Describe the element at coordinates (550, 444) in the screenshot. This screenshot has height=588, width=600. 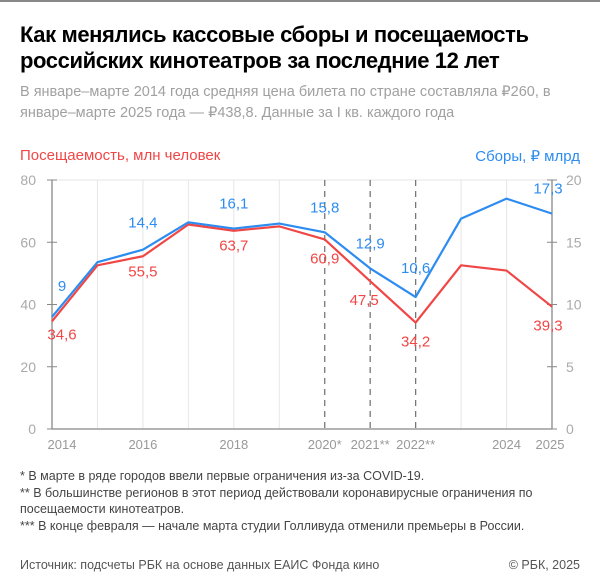
I see `x-tick-label: 2025` at that location.